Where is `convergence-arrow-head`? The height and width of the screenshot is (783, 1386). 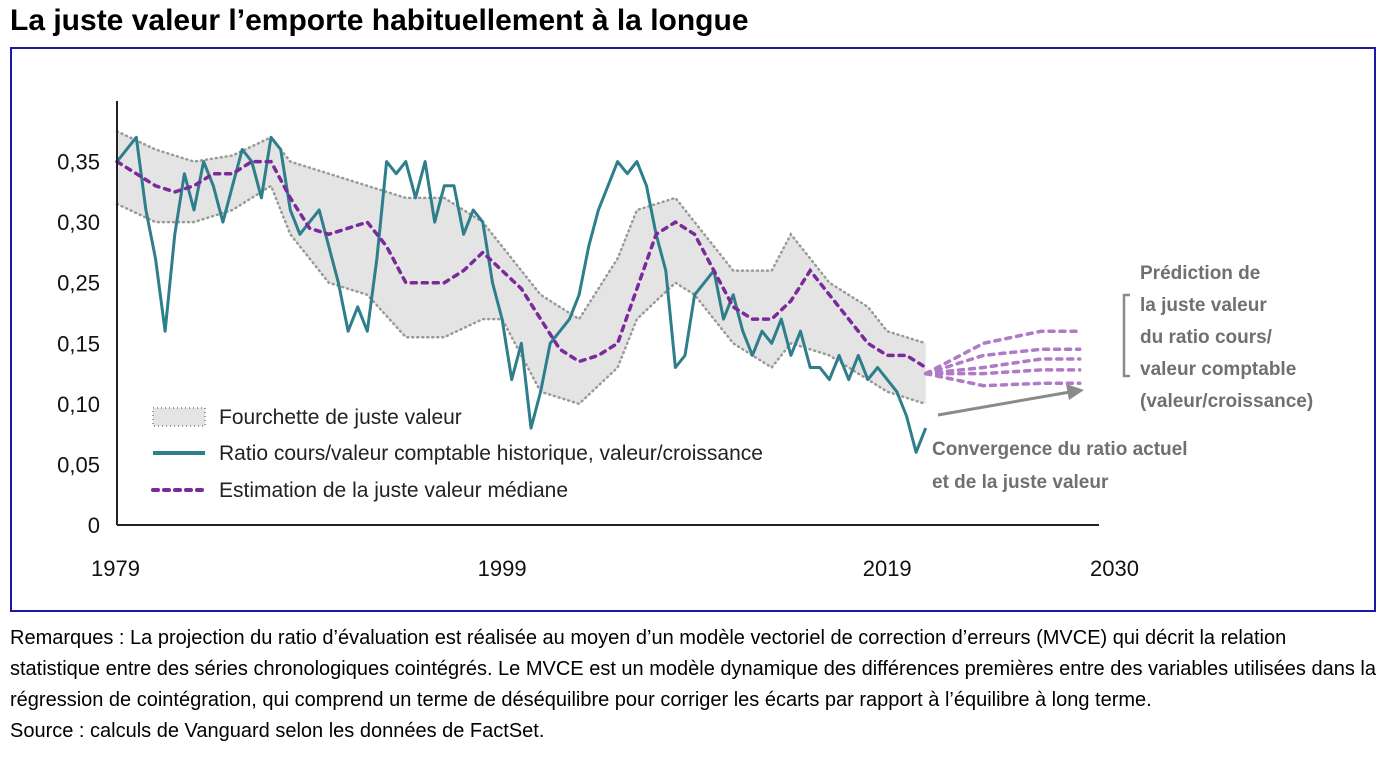 convergence-arrow-head is located at coordinates (1075, 392).